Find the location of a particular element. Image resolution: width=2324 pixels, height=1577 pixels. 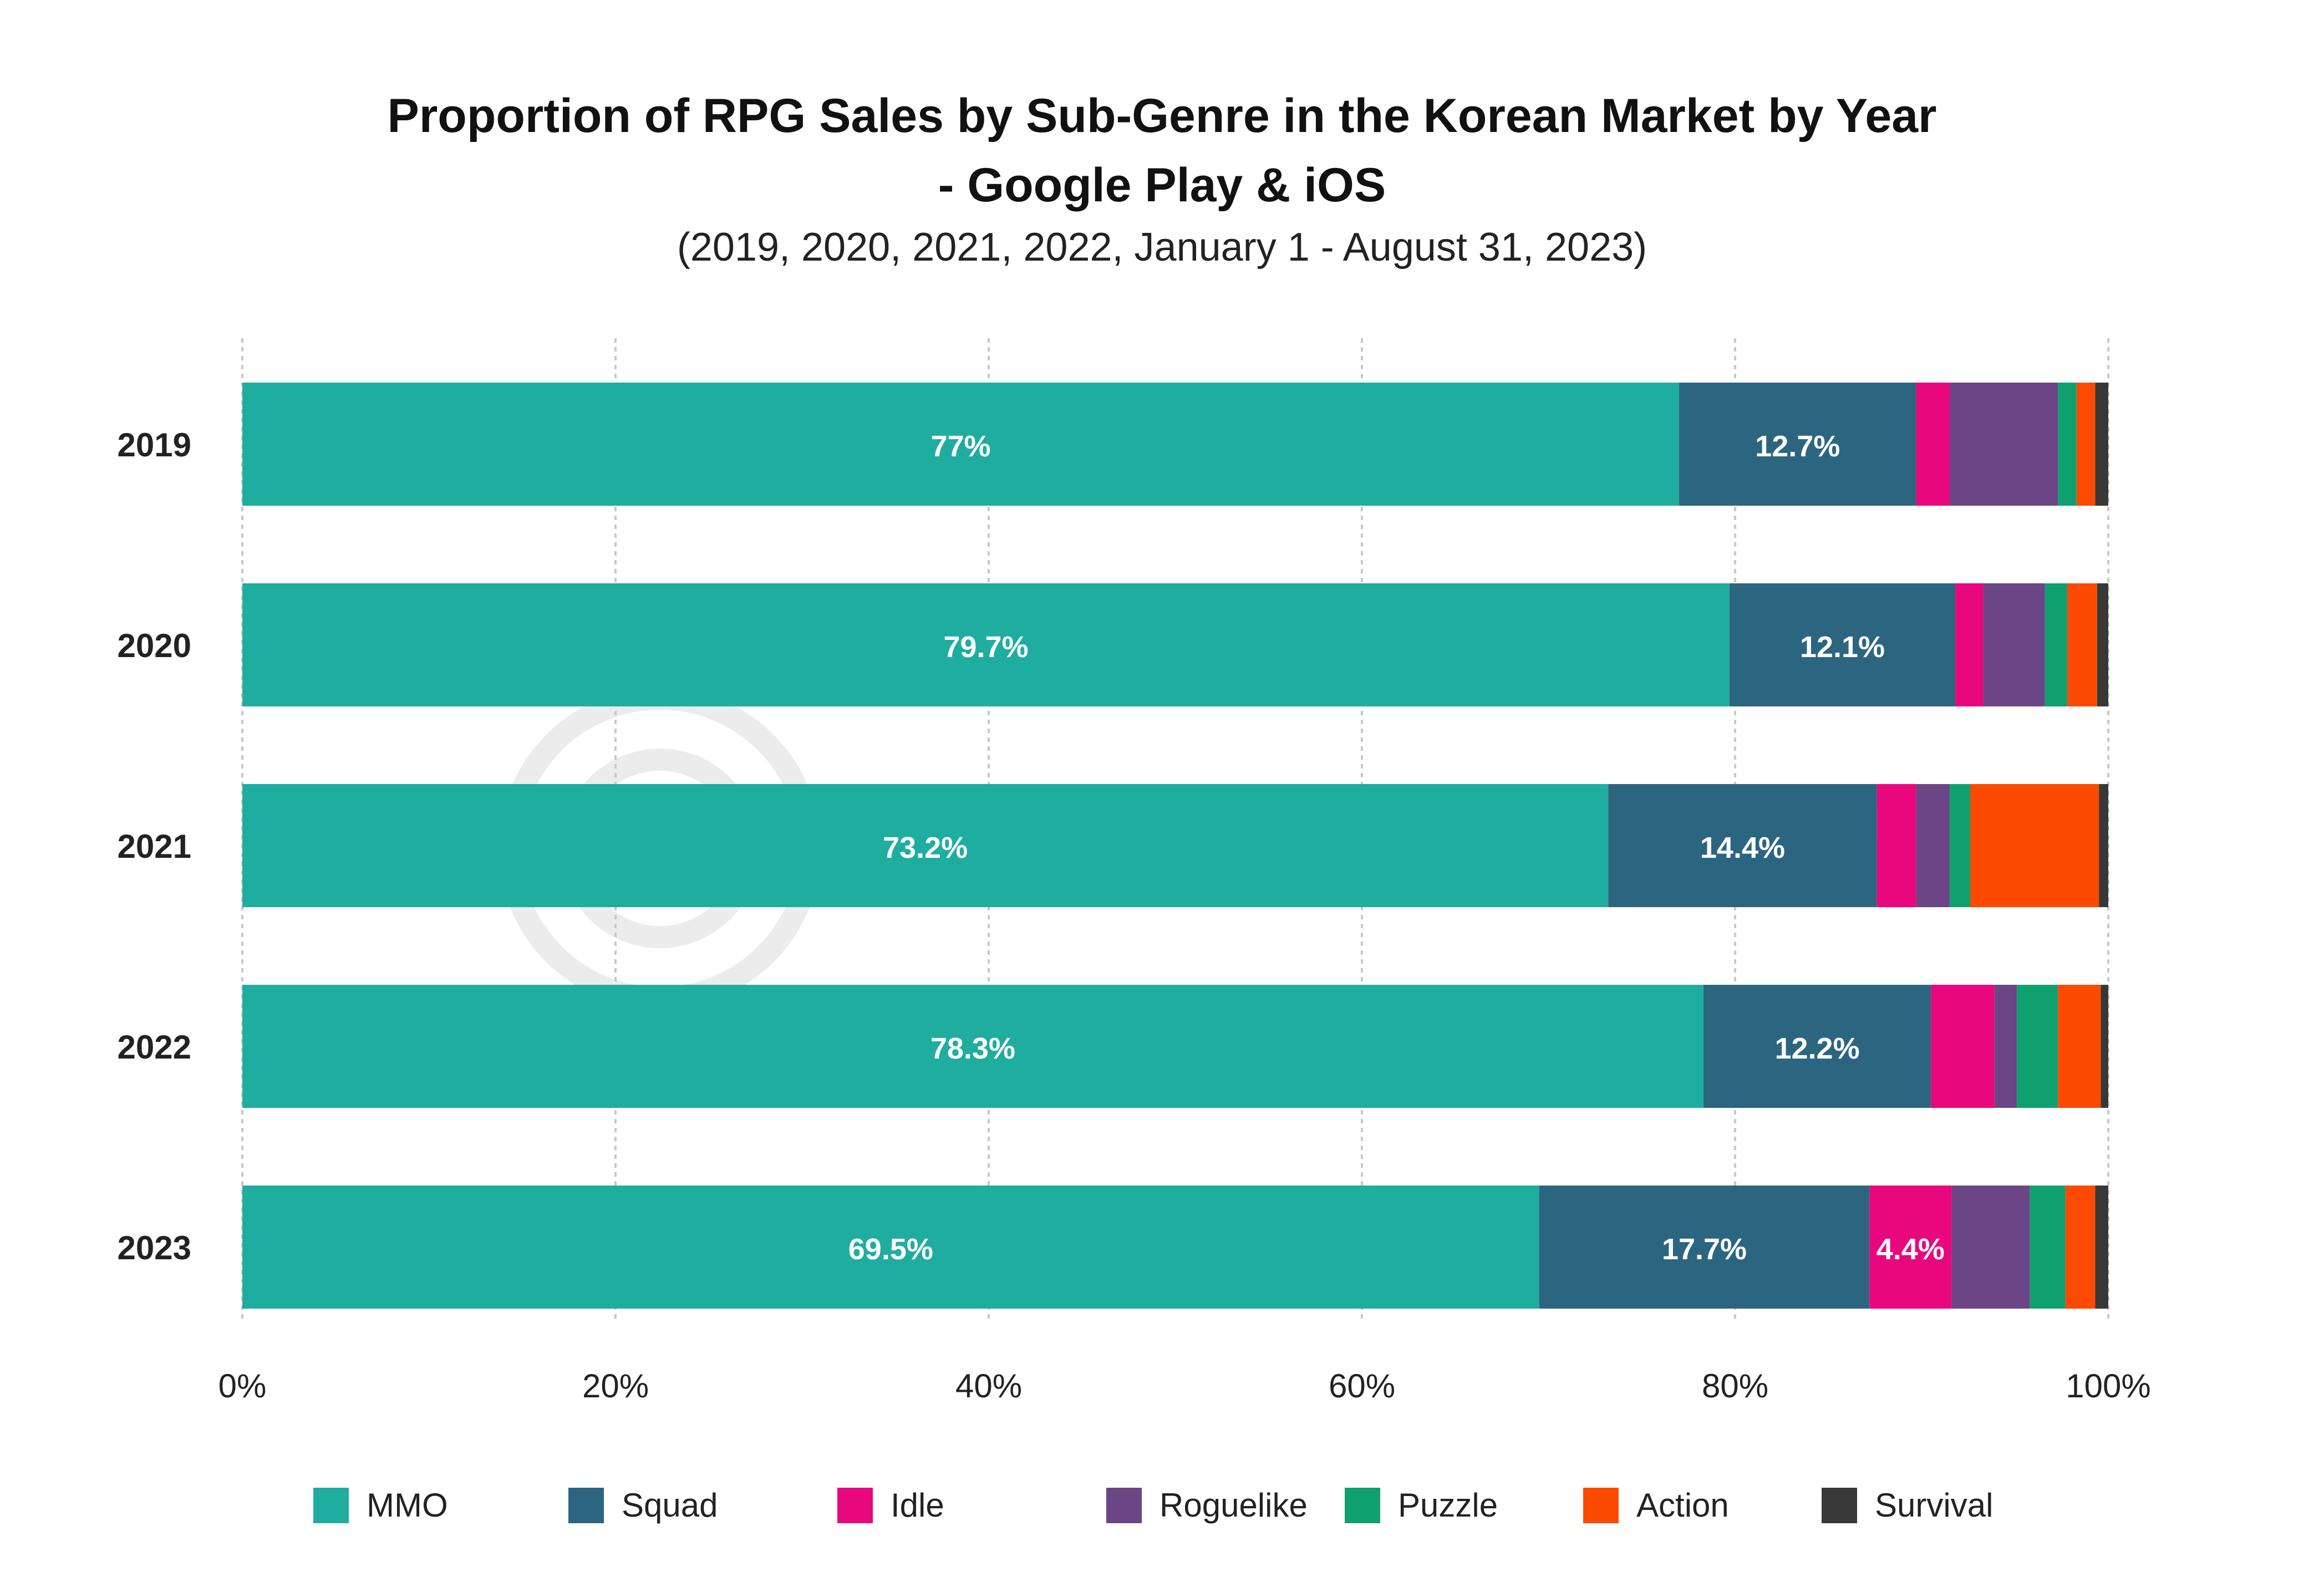

x-tick-label: 0% is located at coordinates (242, 1386).